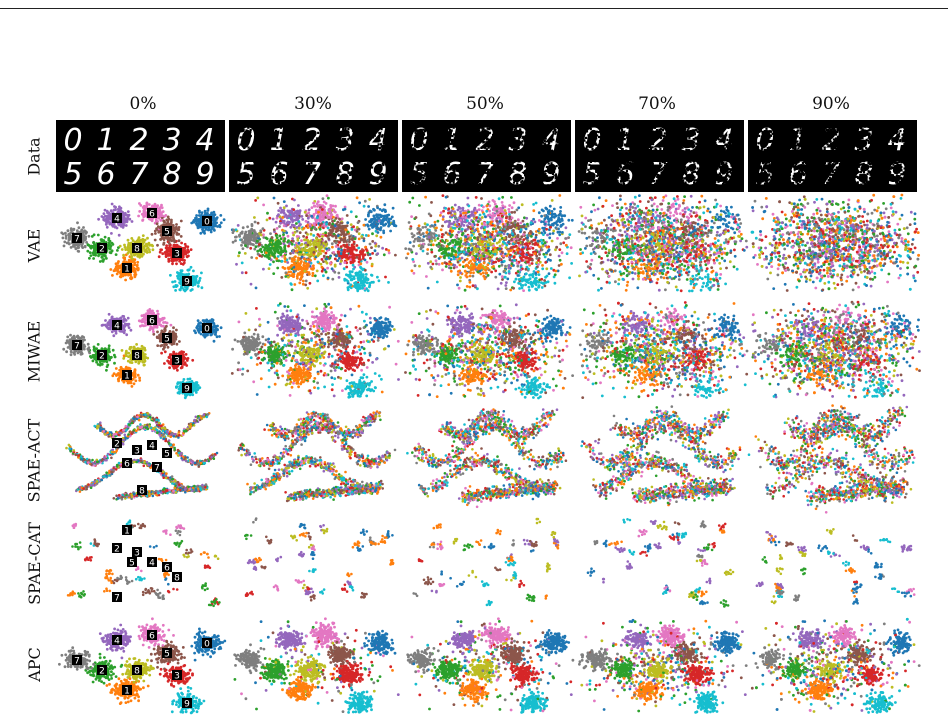 The height and width of the screenshot is (721, 948). I want to click on row-label-apc: APC, so click(34, 664).